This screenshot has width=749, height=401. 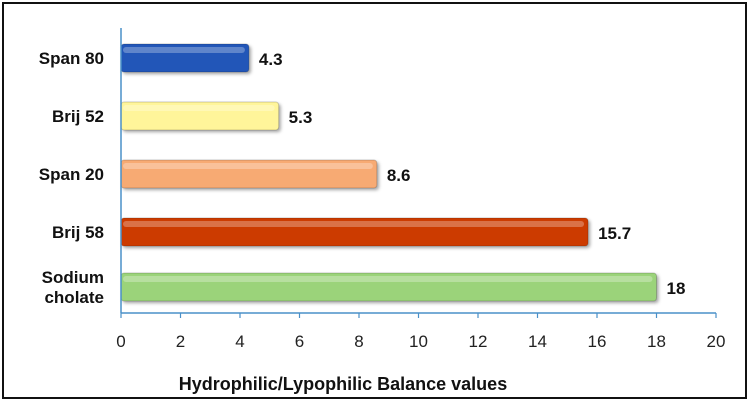 I want to click on x-tick-label: 10, so click(x=418, y=341).